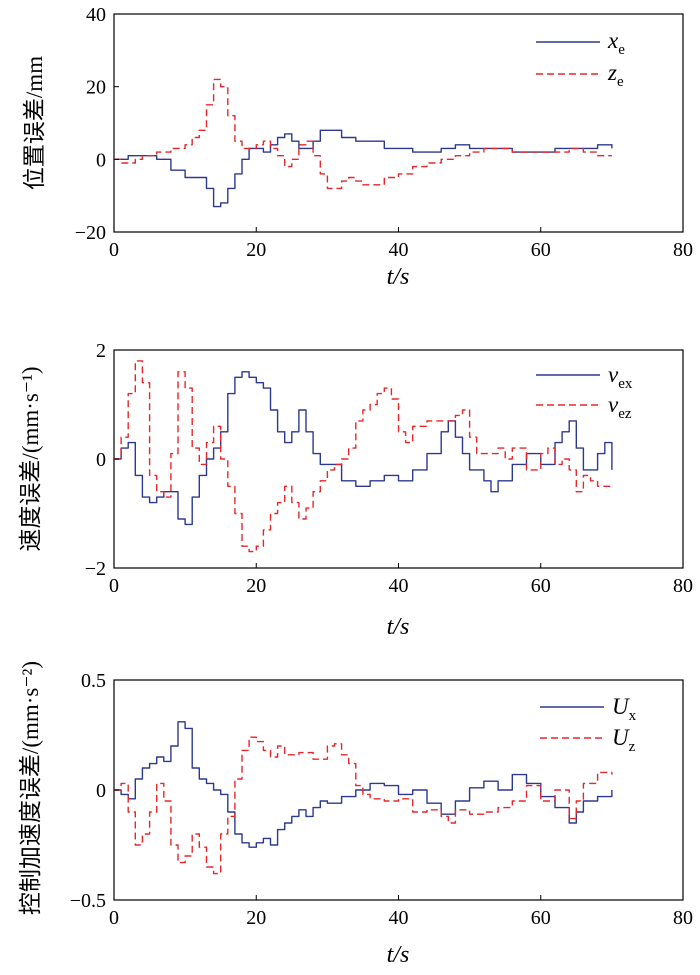 Image resolution: width=700 pixels, height=975 pixels. Describe the element at coordinates (34, 123) in the screenshot. I see `y-axis-label: 位置误差/mm` at that location.